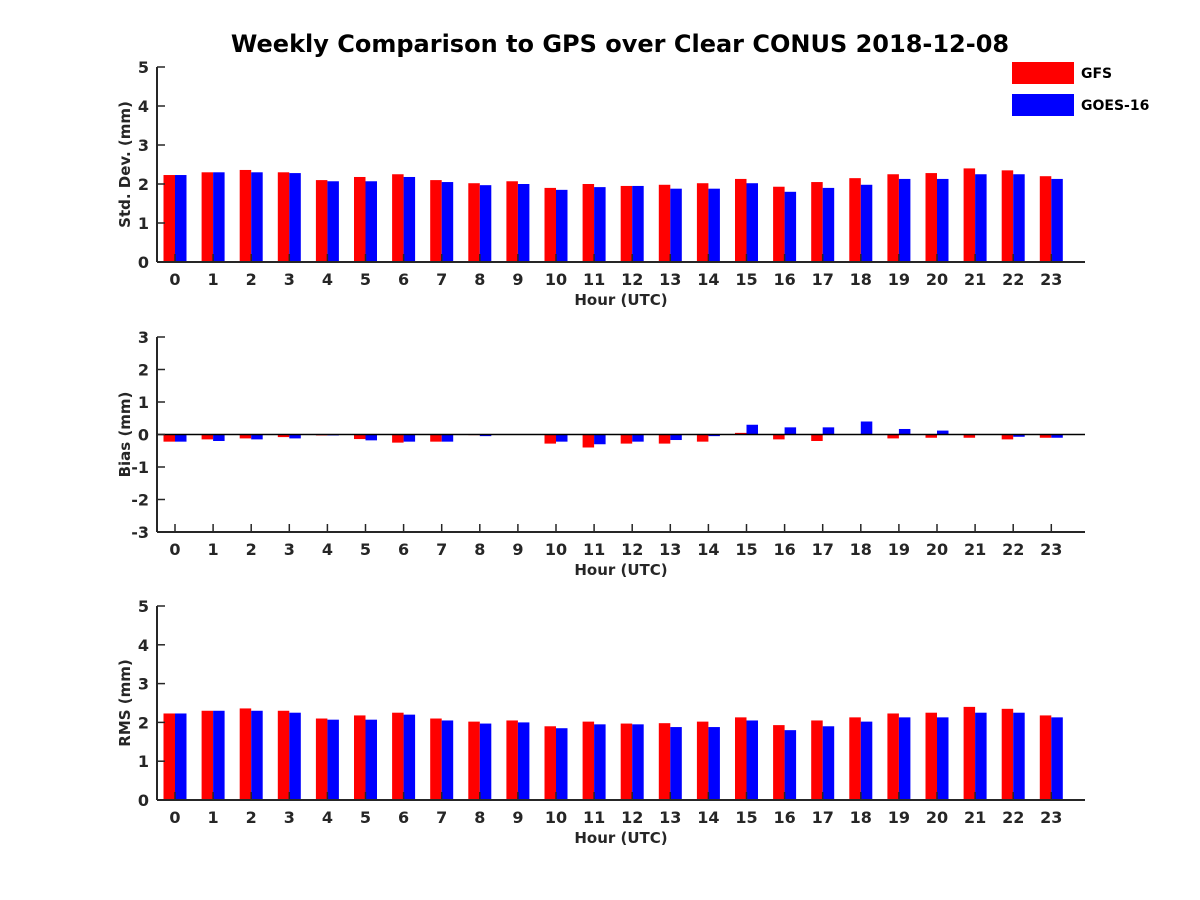  I want to click on x-tick-label: 16, so click(784, 817).